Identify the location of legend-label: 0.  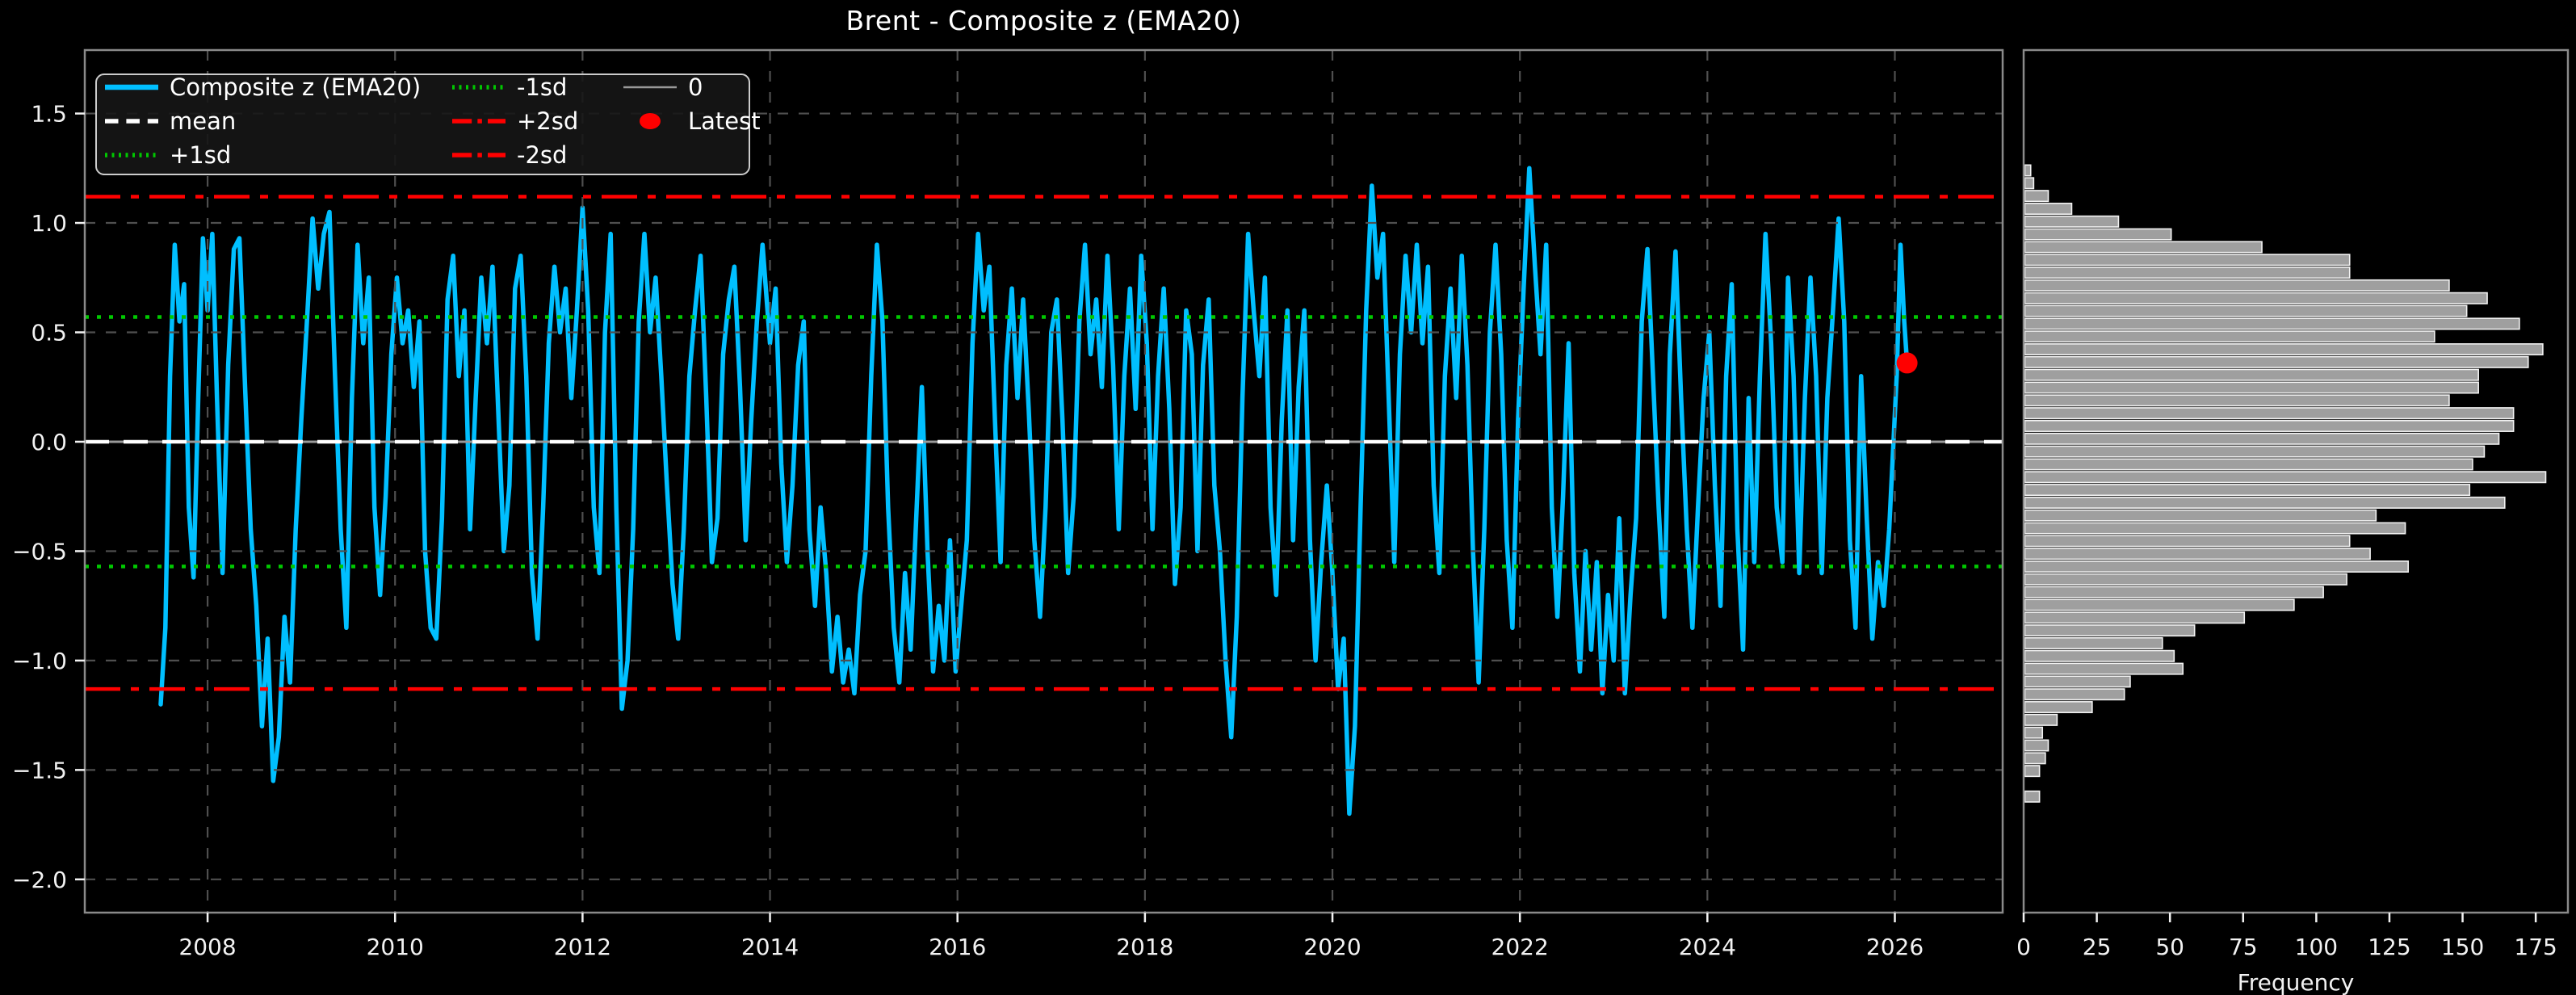
(695, 87).